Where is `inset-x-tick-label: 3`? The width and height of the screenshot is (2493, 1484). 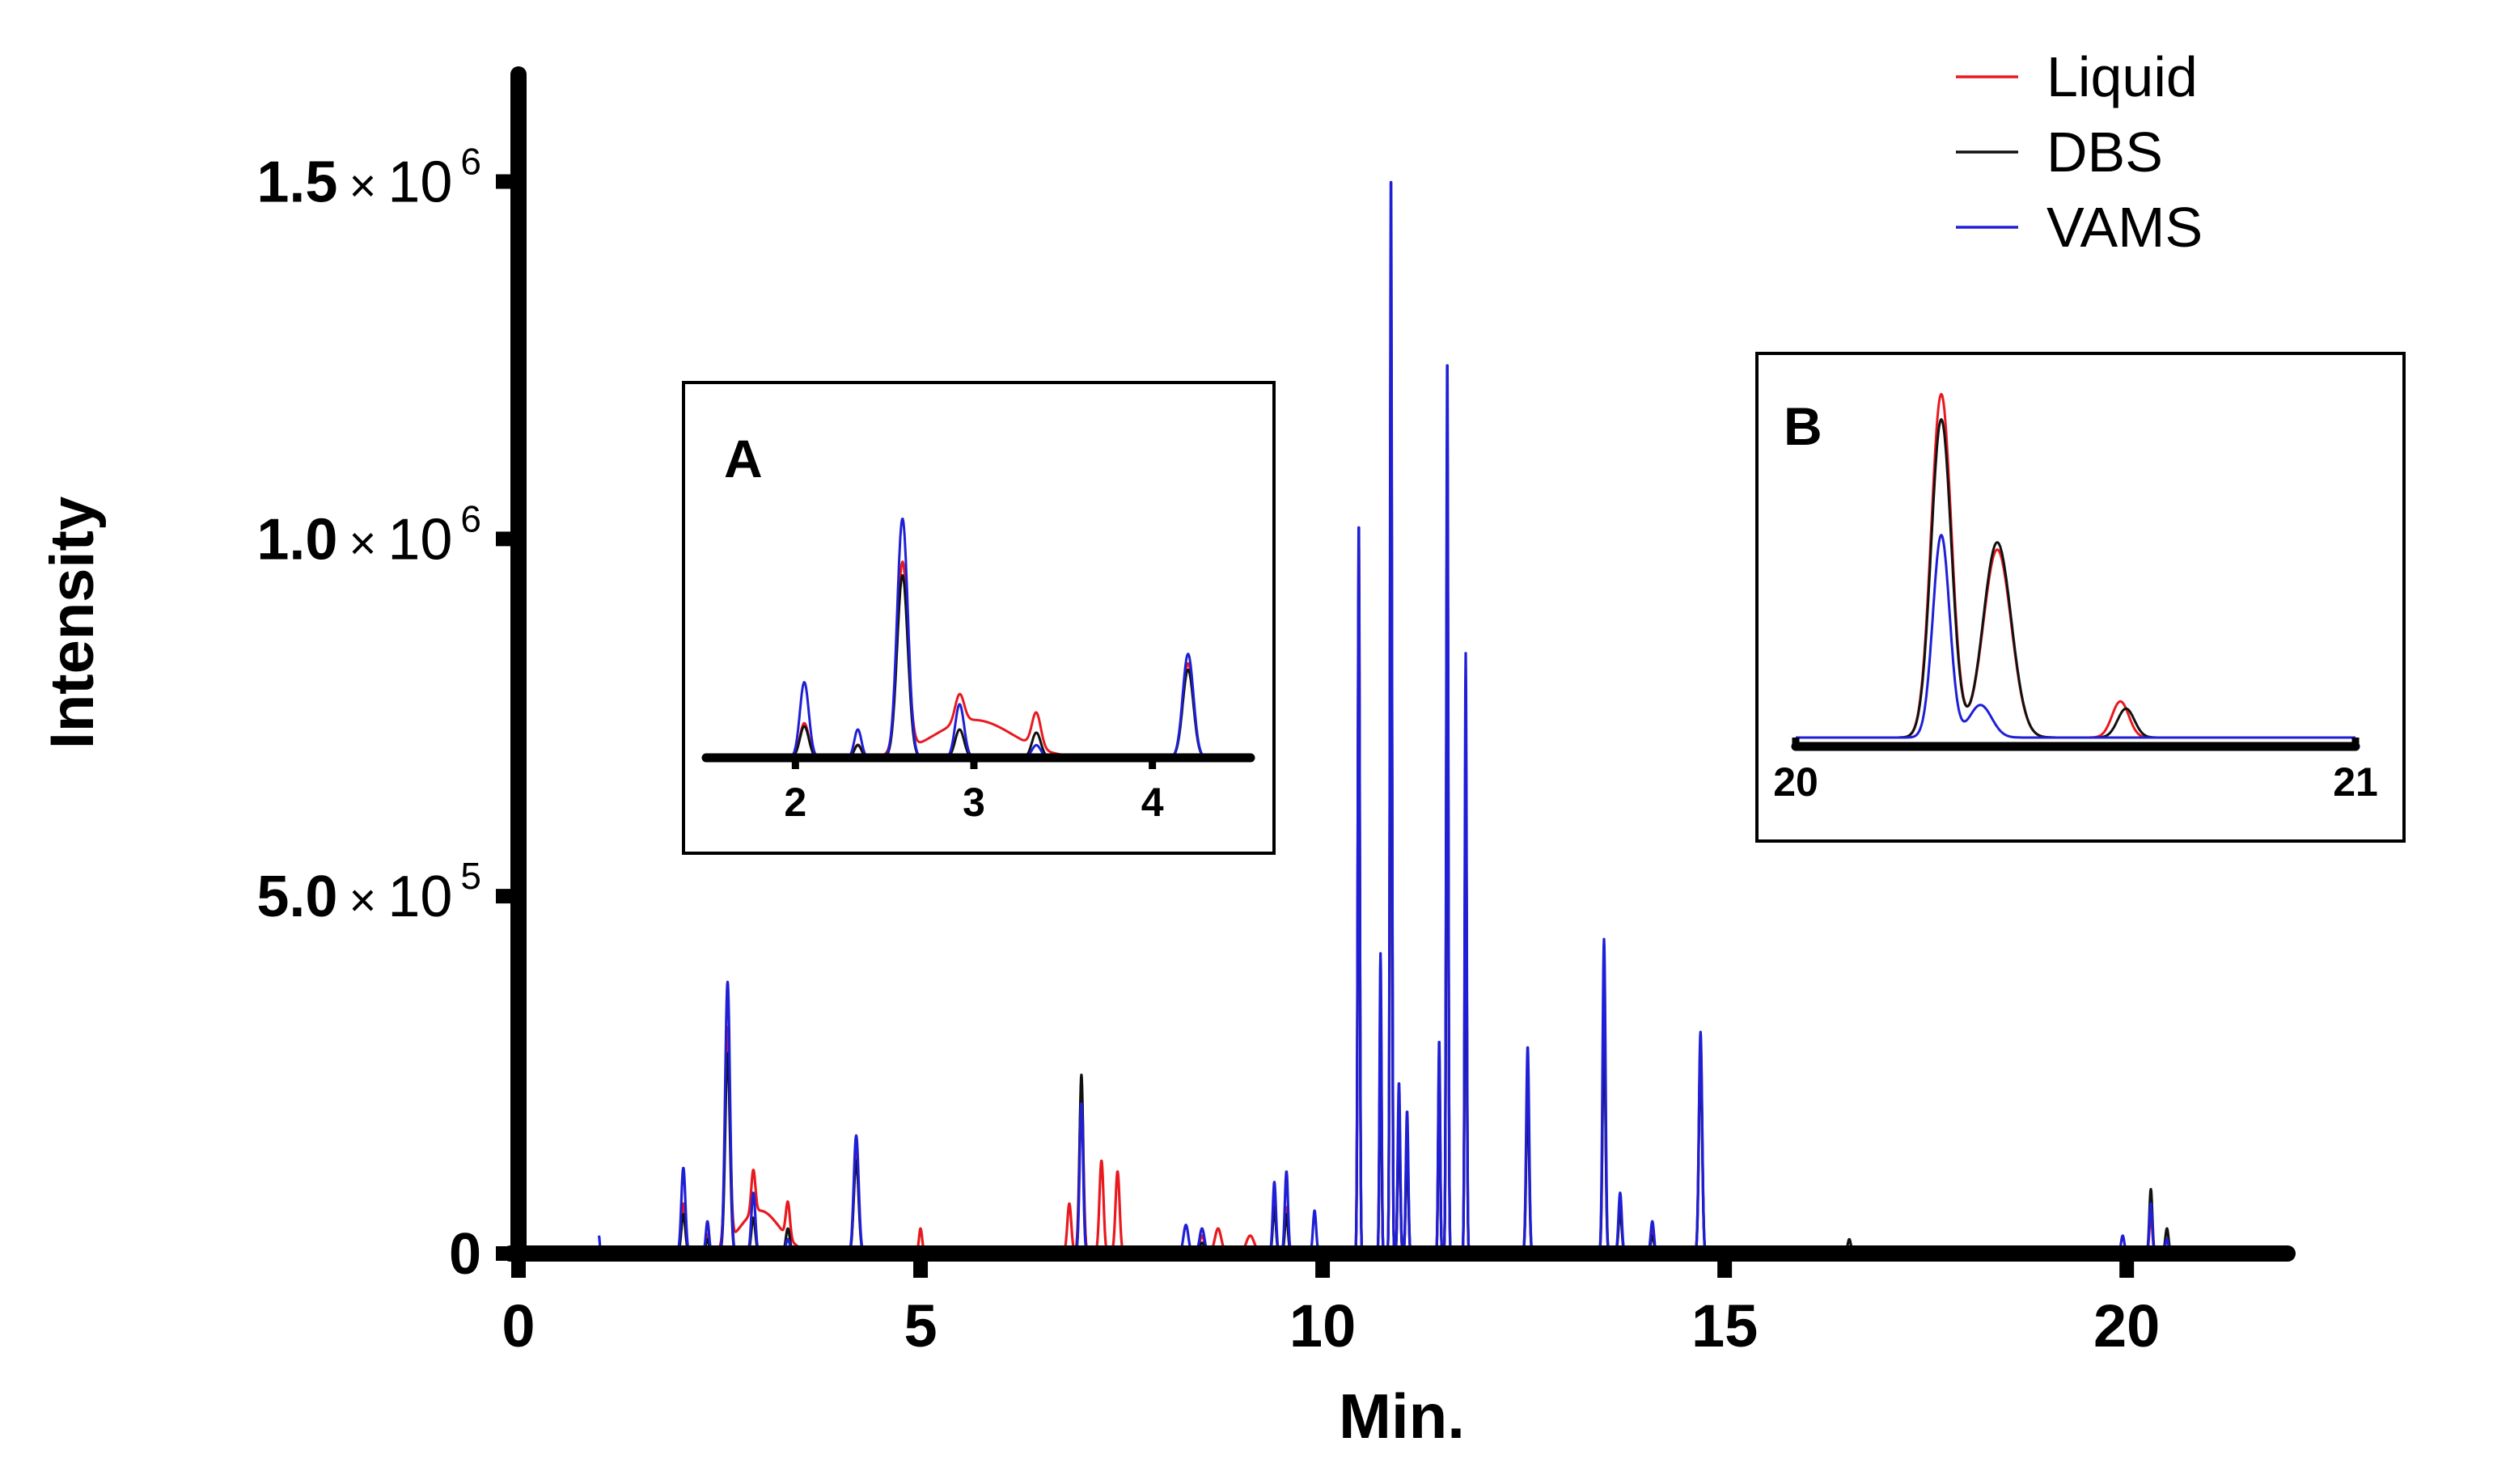 inset-x-tick-label: 3 is located at coordinates (974, 802).